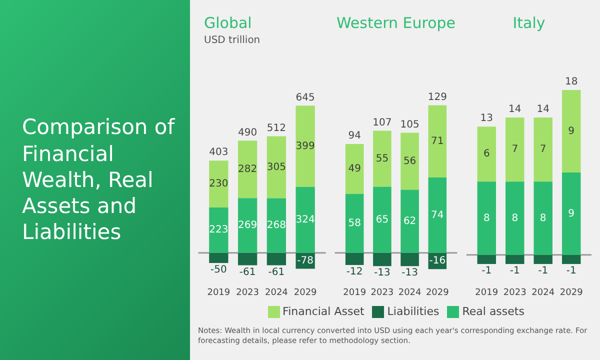 The width and height of the screenshot is (600, 360). What do you see at coordinates (248, 226) in the screenshot?
I see `data-label: 269` at bounding box center [248, 226].